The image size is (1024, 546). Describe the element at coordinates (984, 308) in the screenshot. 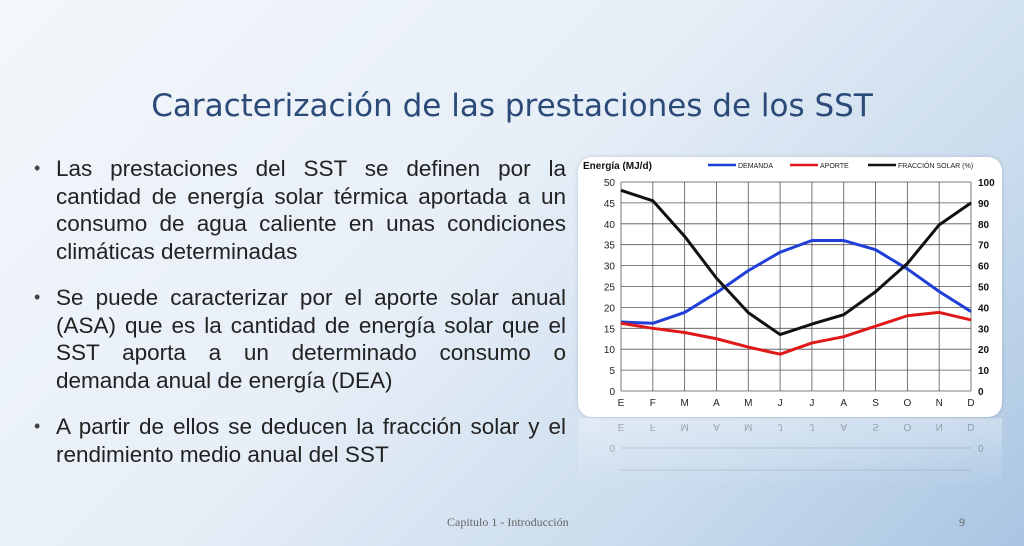

I see `y2-tick-label: 40` at that location.